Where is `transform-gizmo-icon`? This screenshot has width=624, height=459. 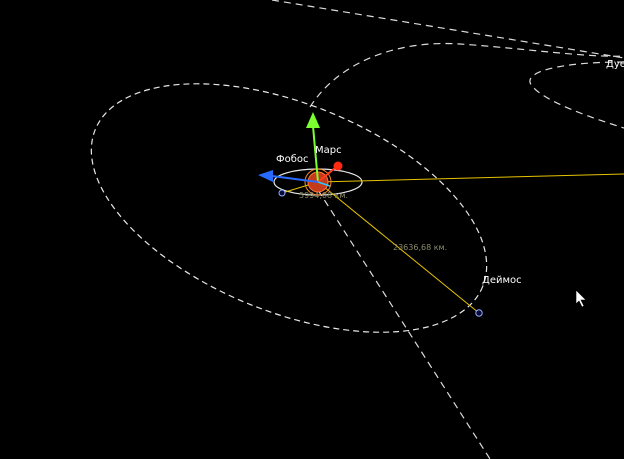
transform-gizmo-icon is located at coordinates (300, 149).